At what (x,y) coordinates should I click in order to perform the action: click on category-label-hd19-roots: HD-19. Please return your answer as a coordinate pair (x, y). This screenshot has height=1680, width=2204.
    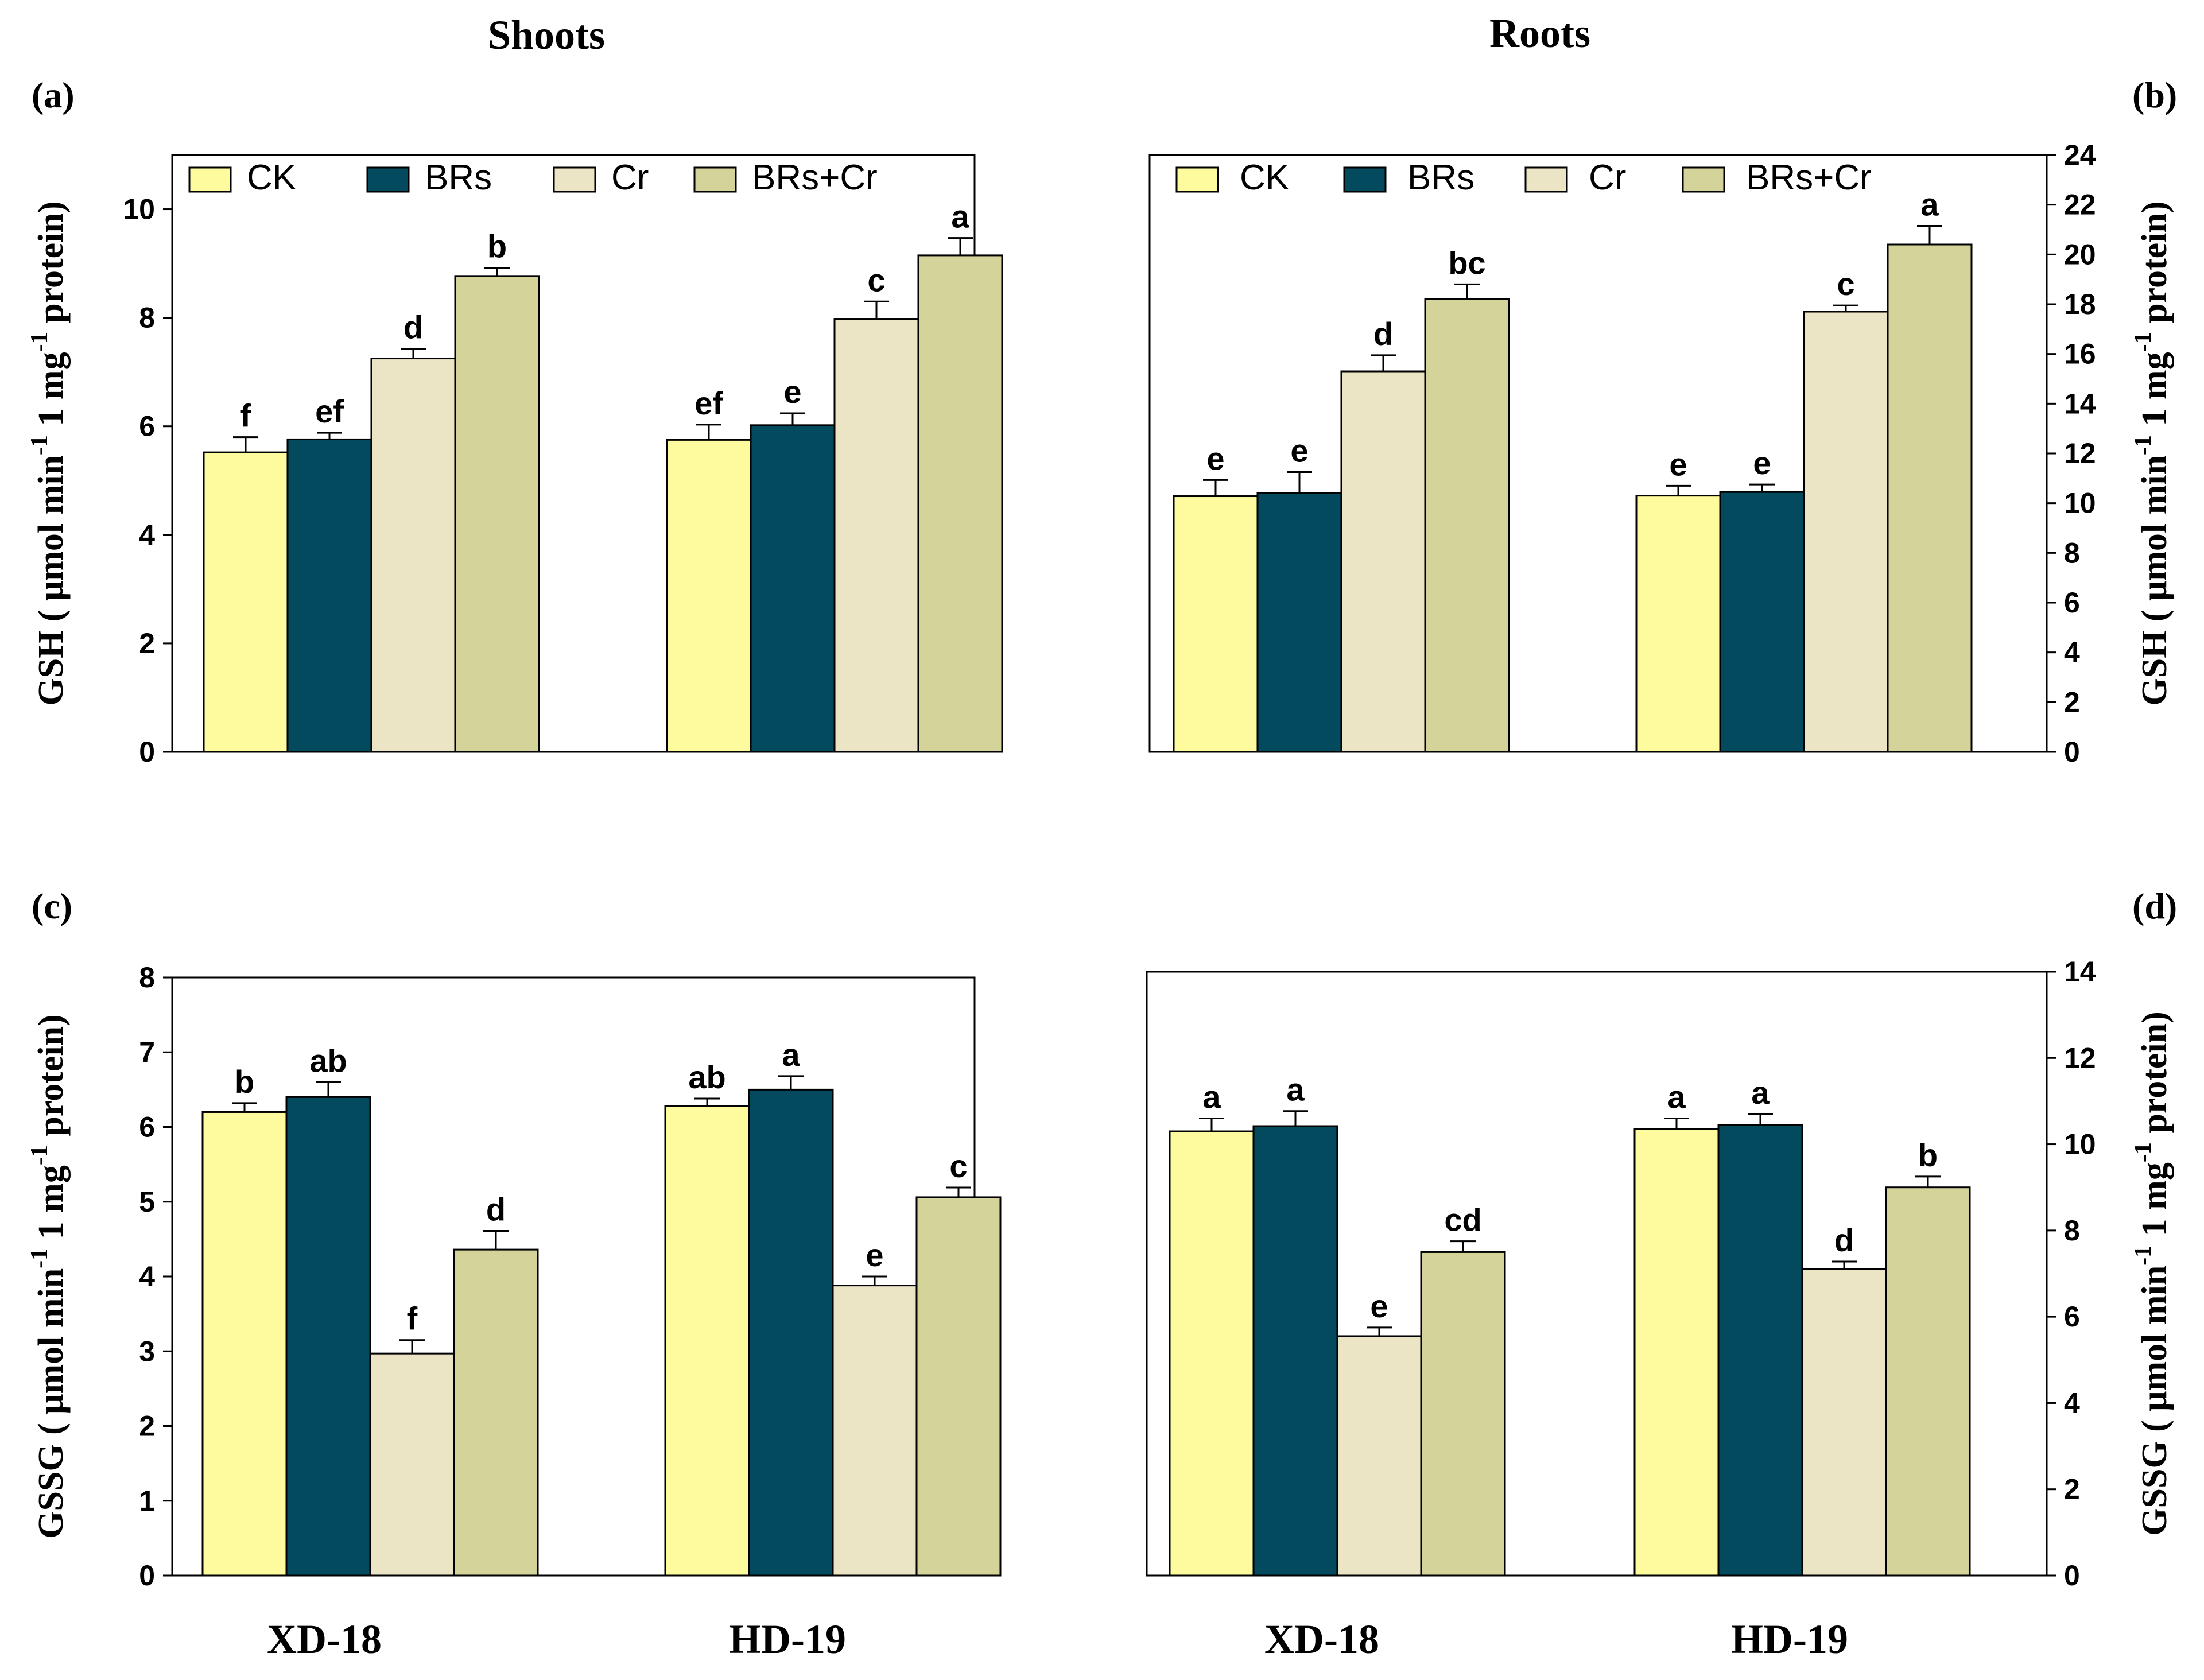
    Looking at the image, I should click on (1789, 1639).